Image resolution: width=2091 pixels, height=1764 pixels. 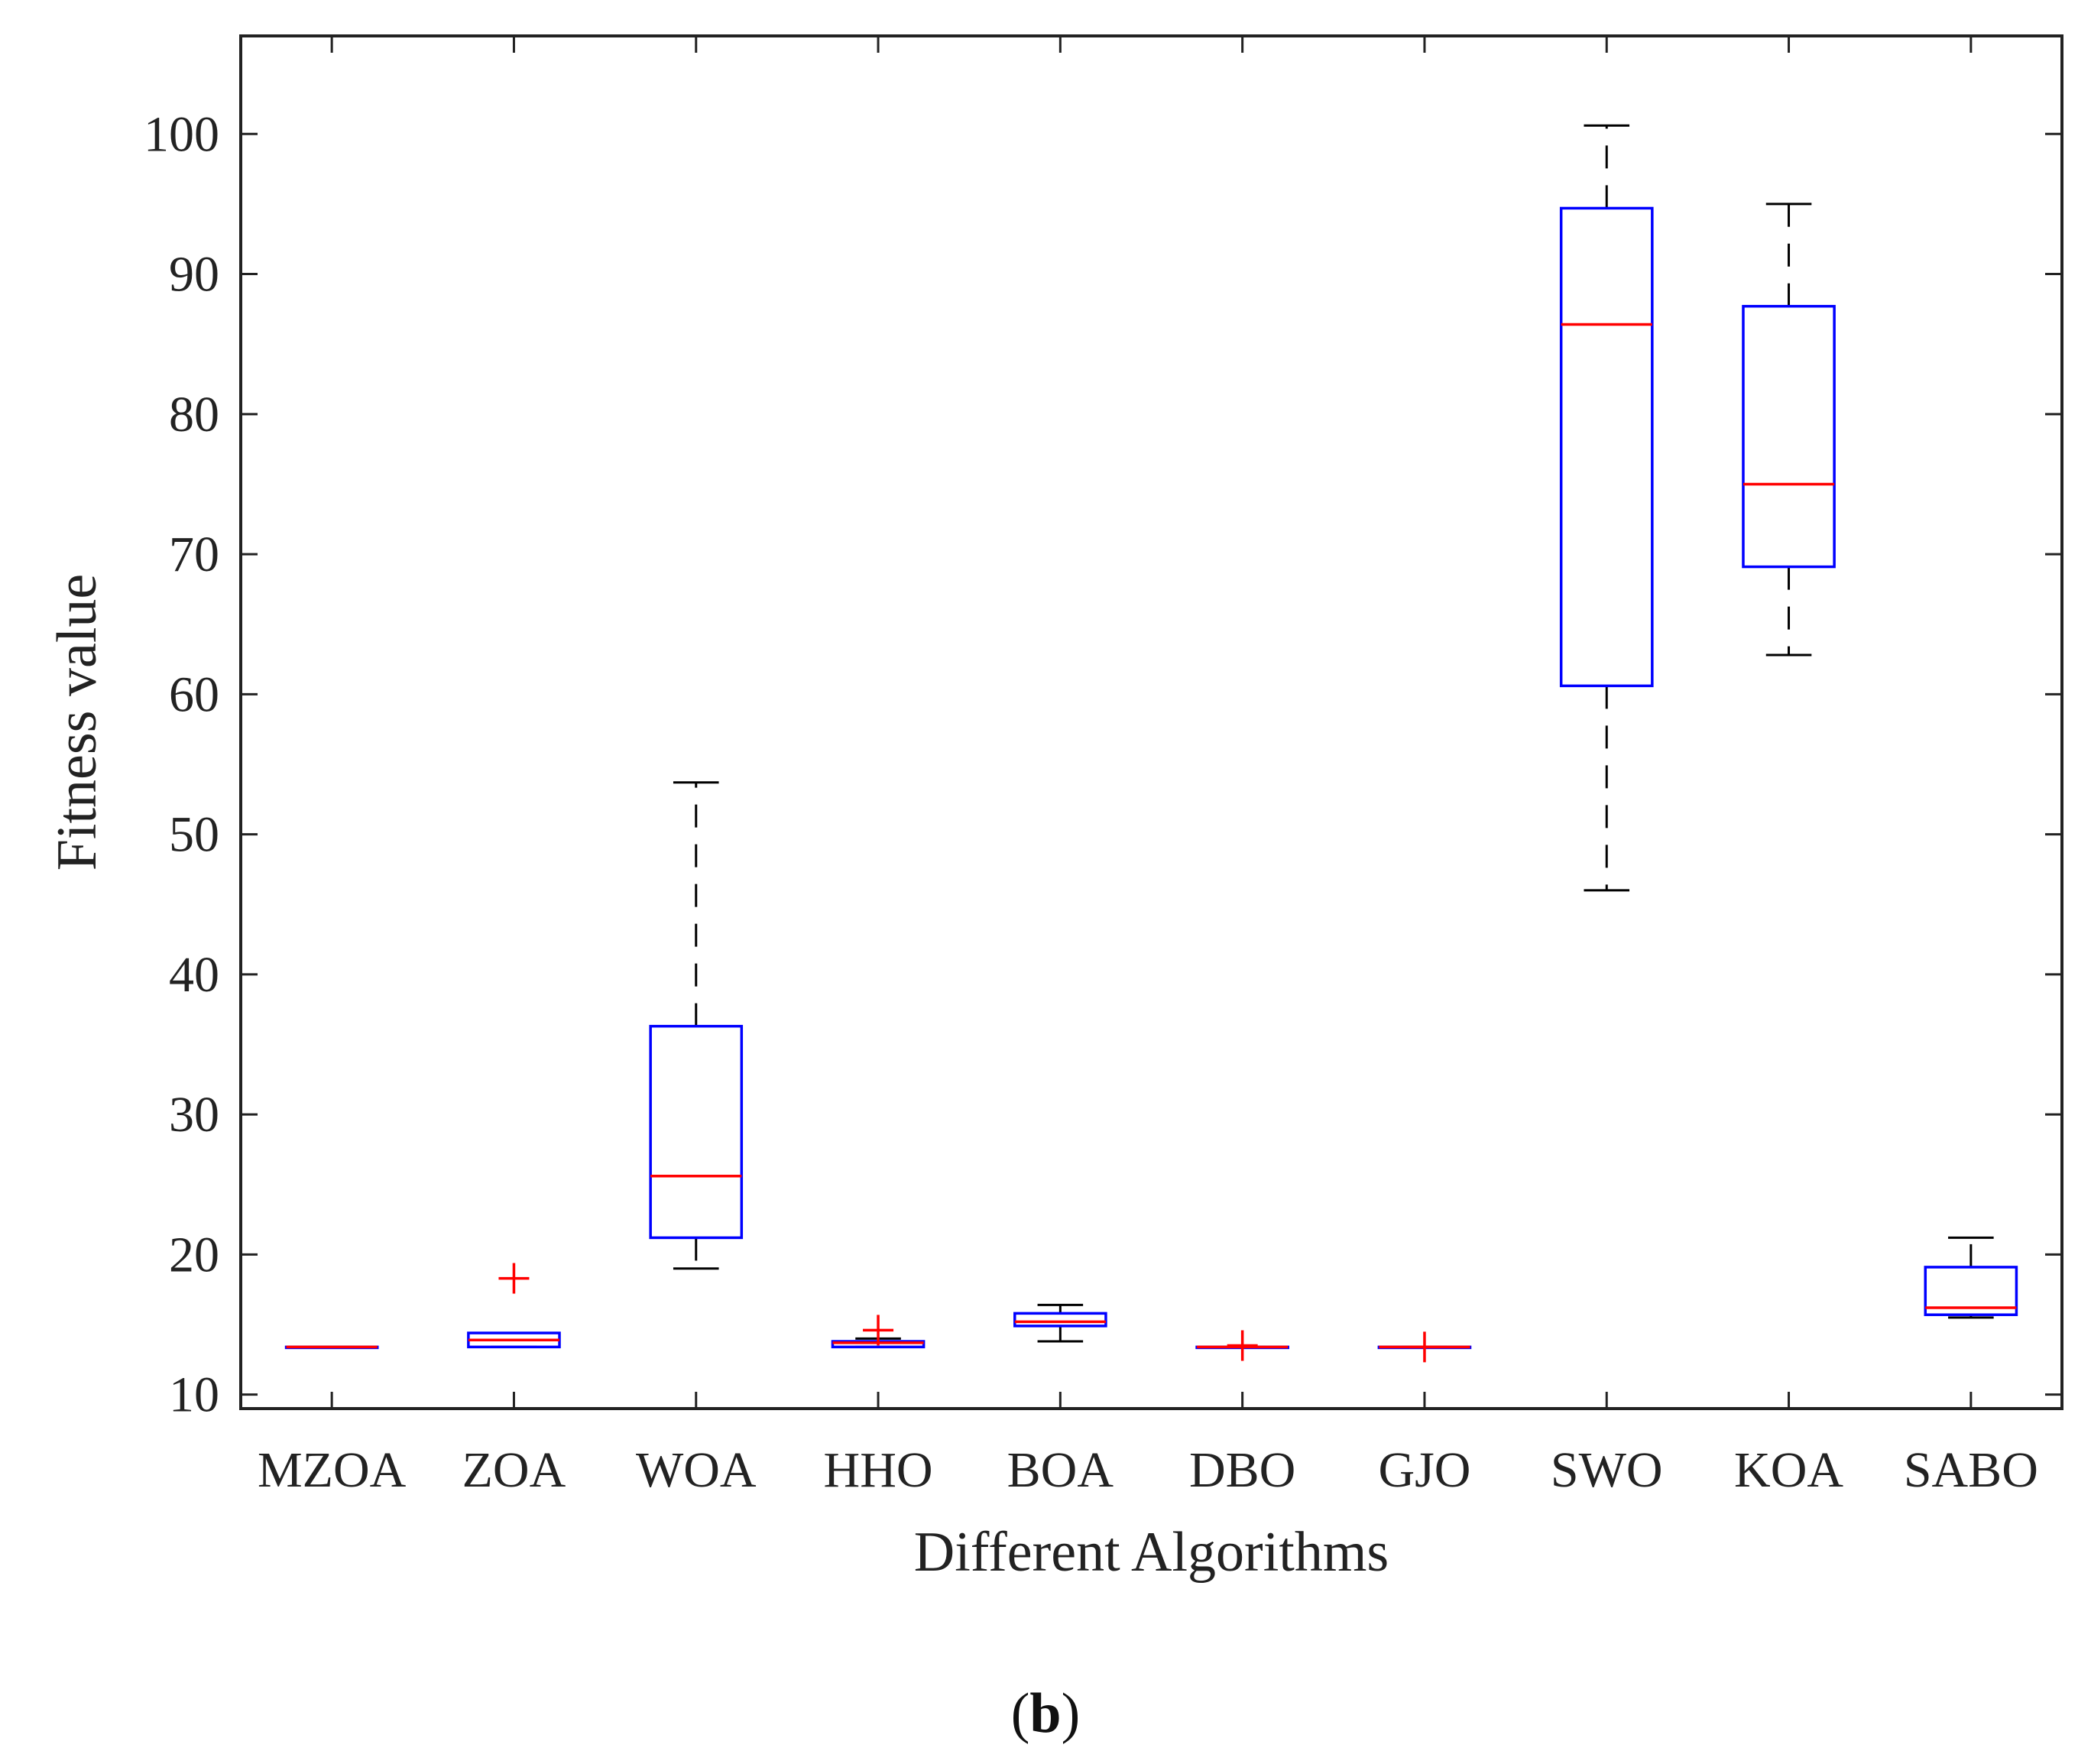 What do you see at coordinates (194, 694) in the screenshot?
I see `y-tick-label-60: 60` at bounding box center [194, 694].